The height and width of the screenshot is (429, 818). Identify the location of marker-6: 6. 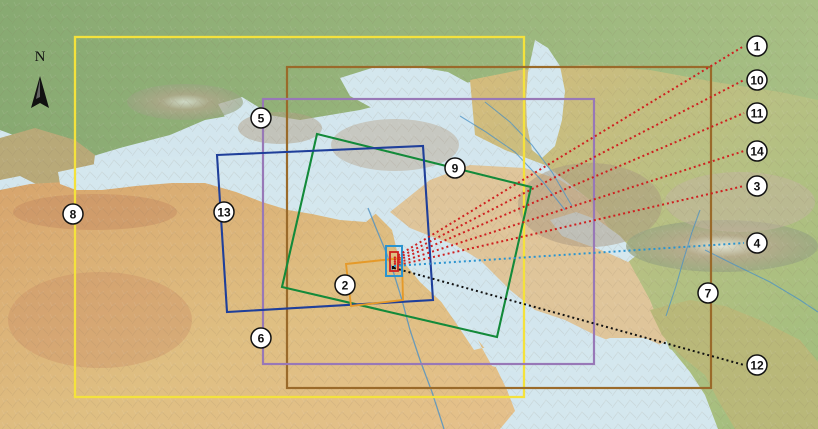
(261, 338).